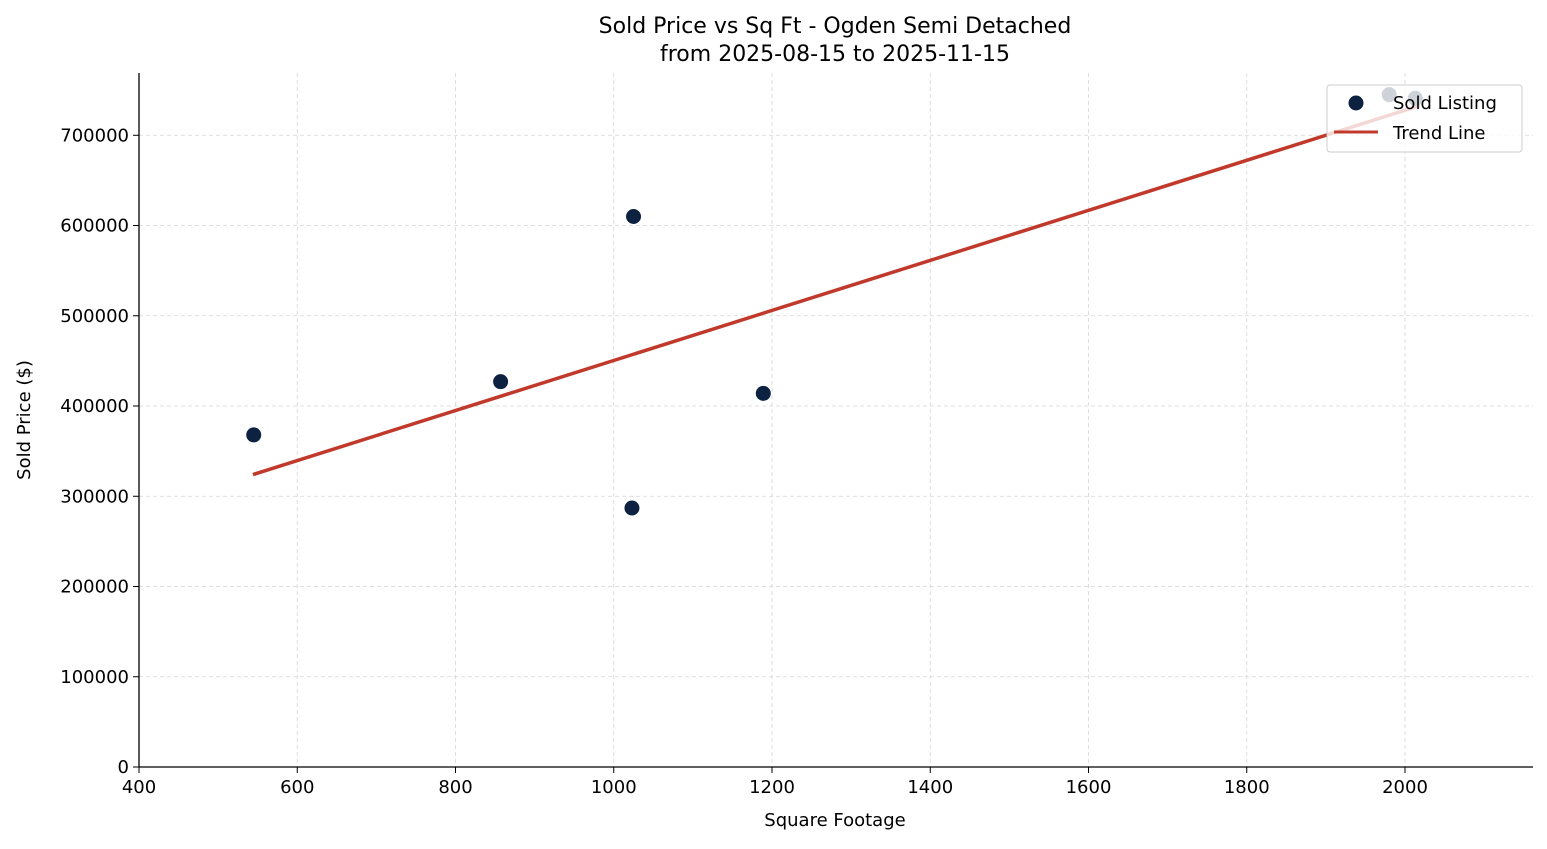  What do you see at coordinates (24, 420) in the screenshot?
I see `y-axis-label: Sold Price ($)` at bounding box center [24, 420].